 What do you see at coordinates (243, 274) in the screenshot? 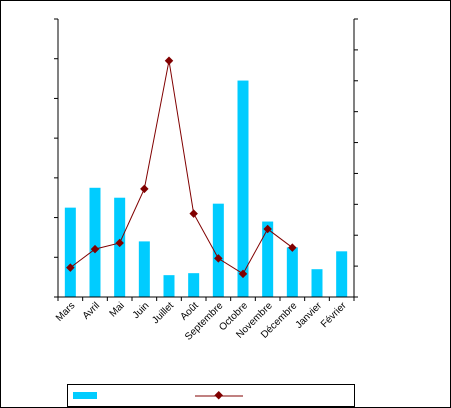
I see `line-point-octobre` at bounding box center [243, 274].